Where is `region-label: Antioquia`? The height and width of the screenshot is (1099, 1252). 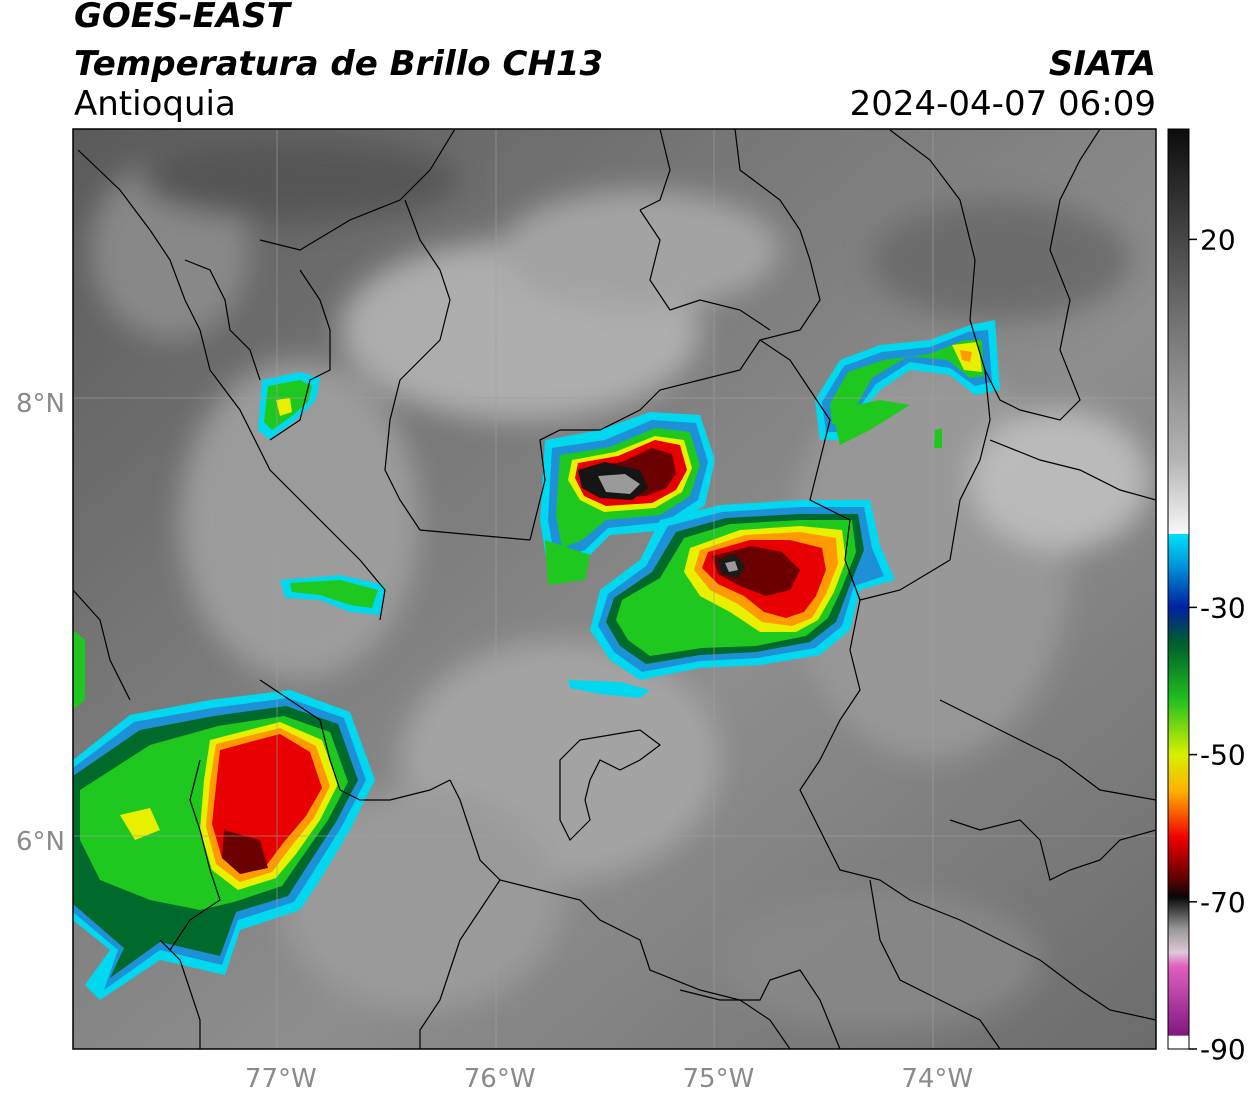
region-label: Antioquia is located at coordinates (155, 104).